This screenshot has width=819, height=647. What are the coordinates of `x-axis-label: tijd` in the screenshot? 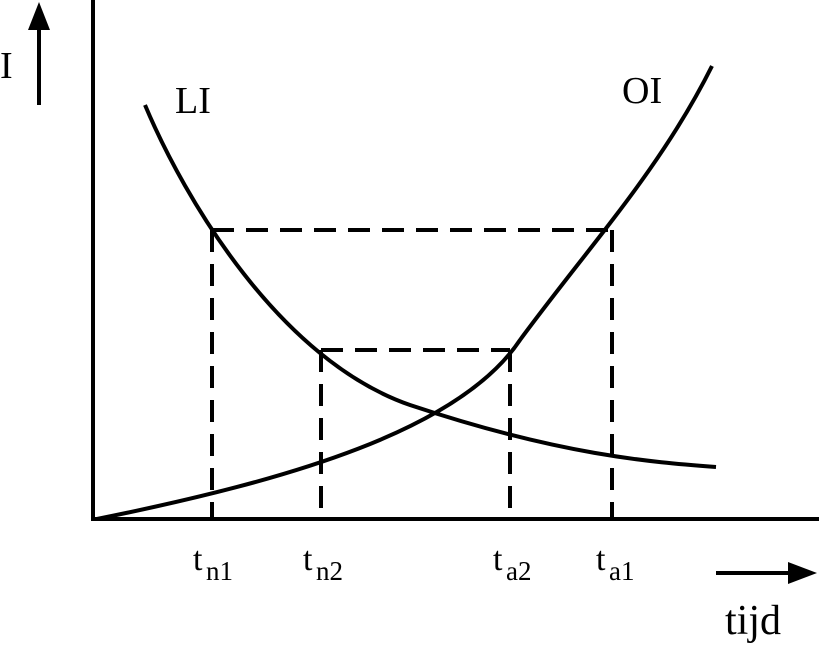 It's located at (753, 621).